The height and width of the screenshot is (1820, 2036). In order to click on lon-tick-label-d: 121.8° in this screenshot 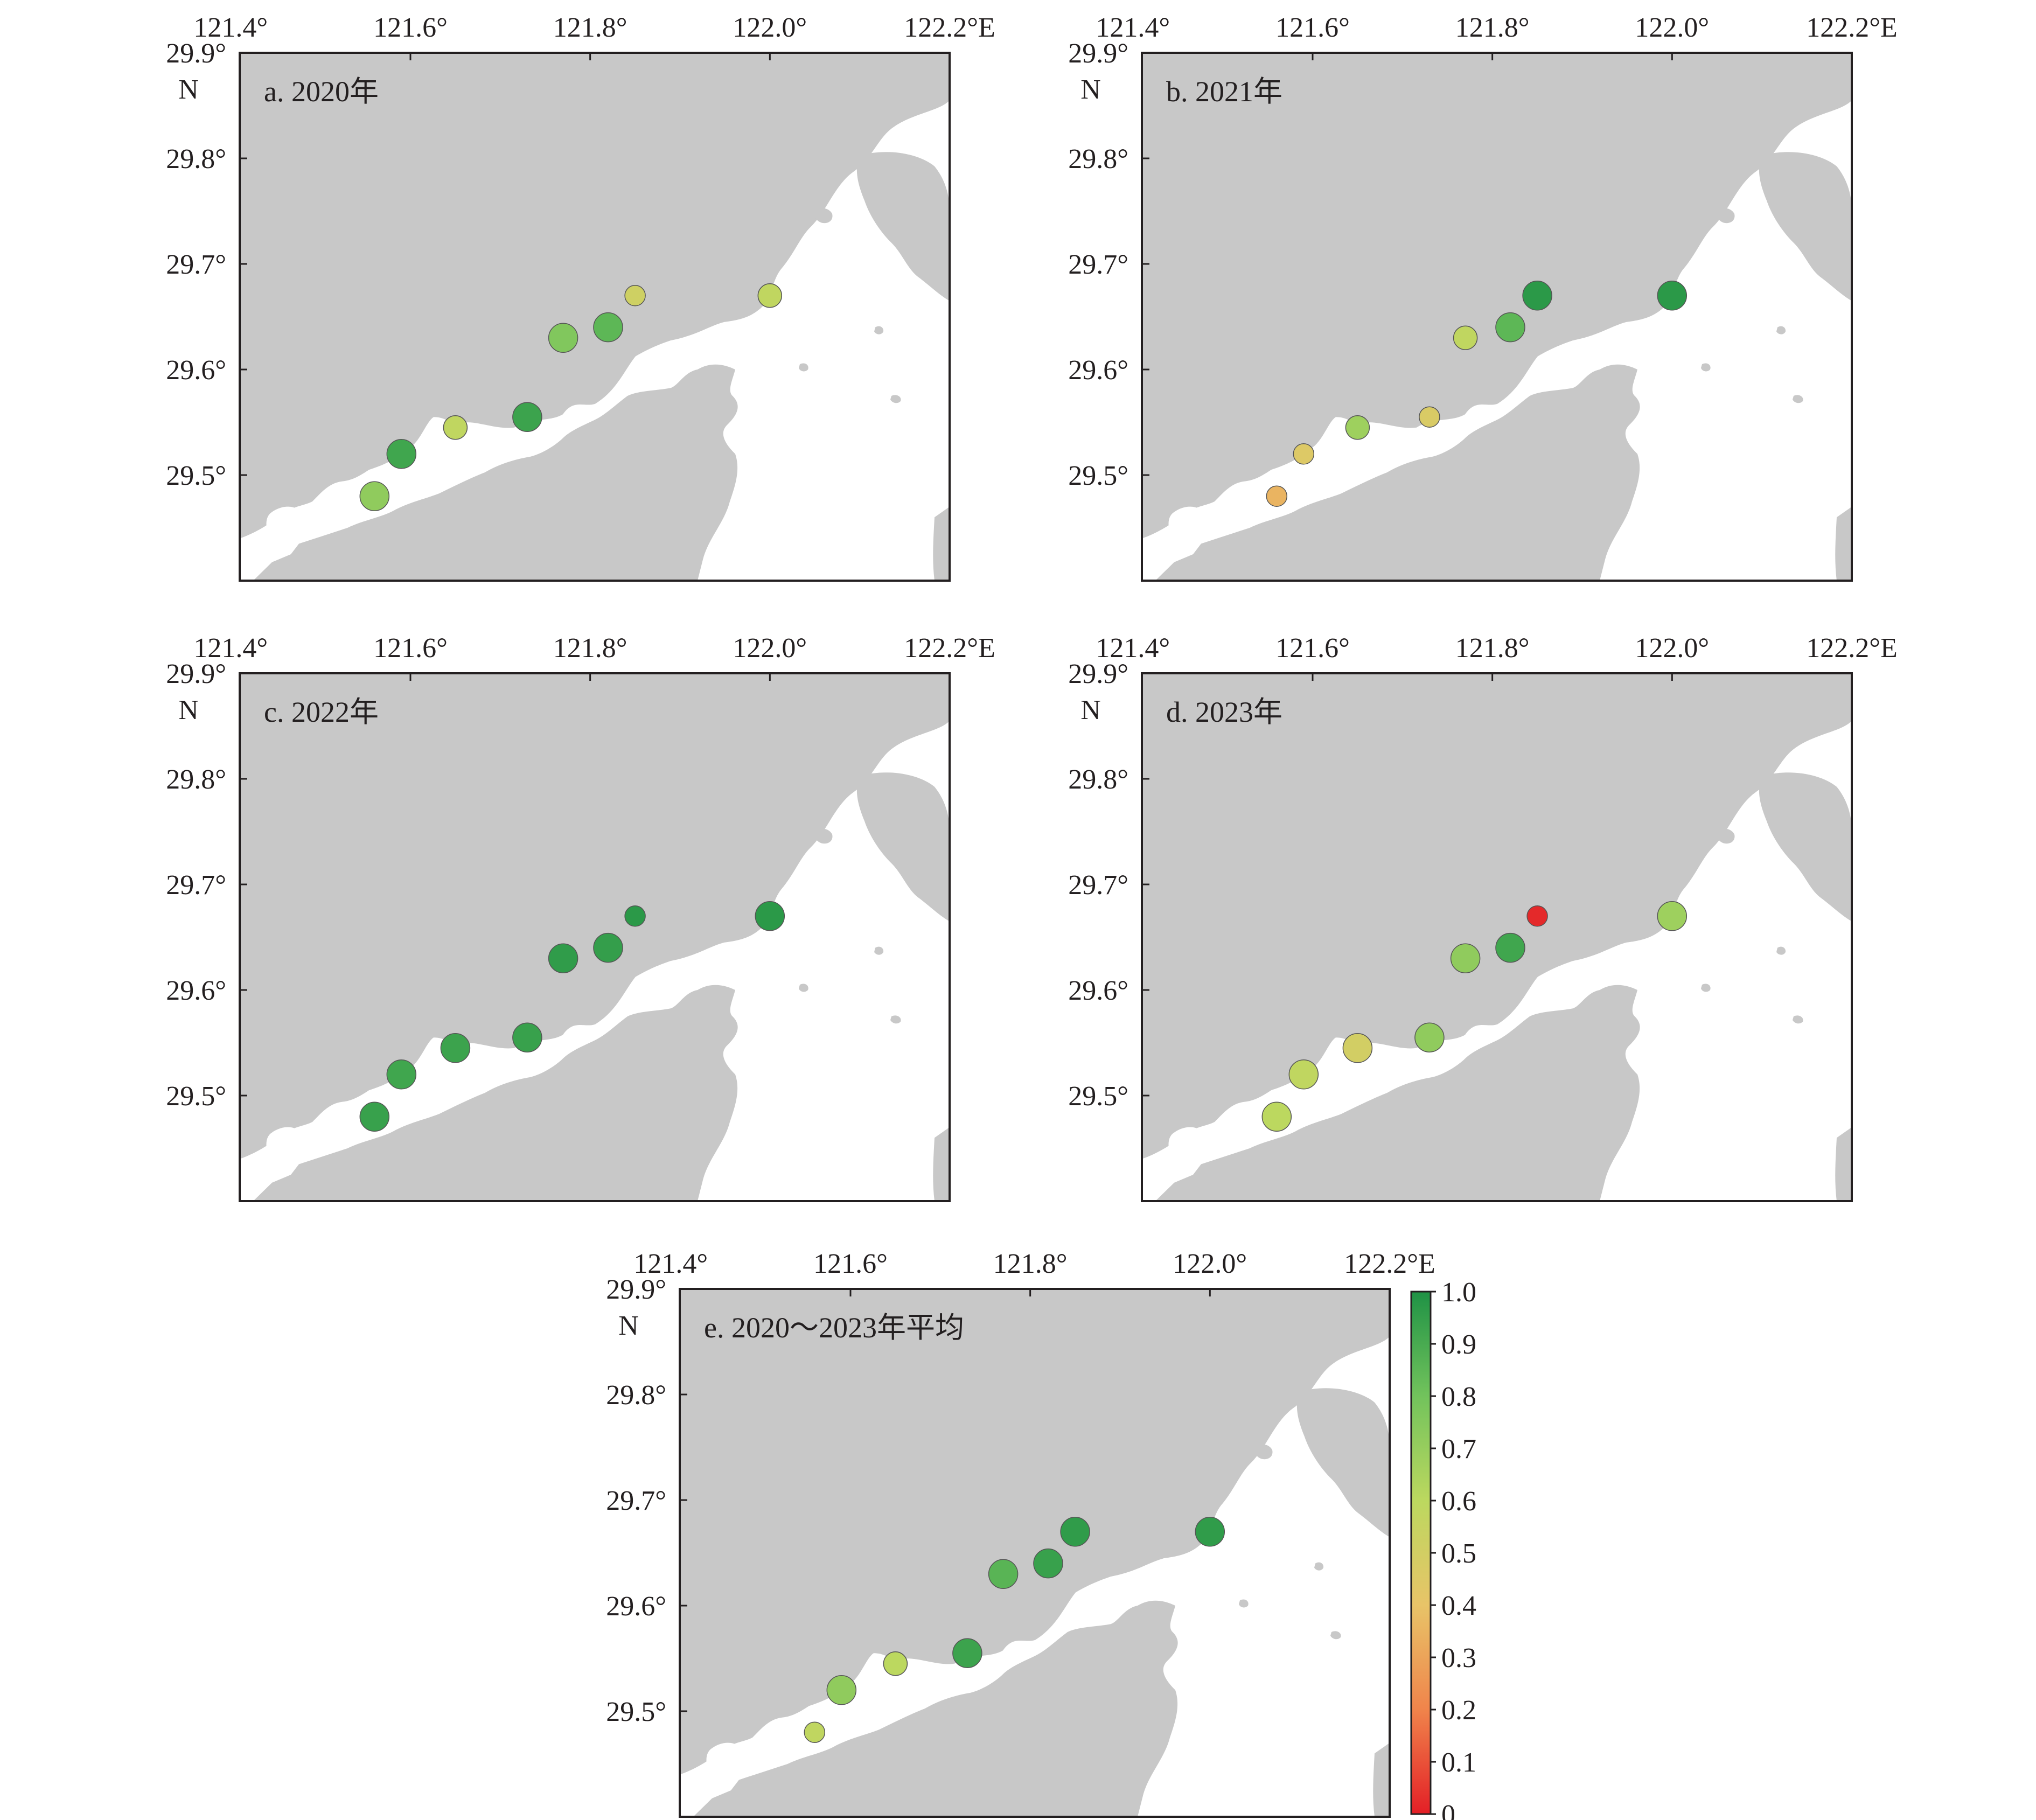, I will do `click(1493, 648)`.